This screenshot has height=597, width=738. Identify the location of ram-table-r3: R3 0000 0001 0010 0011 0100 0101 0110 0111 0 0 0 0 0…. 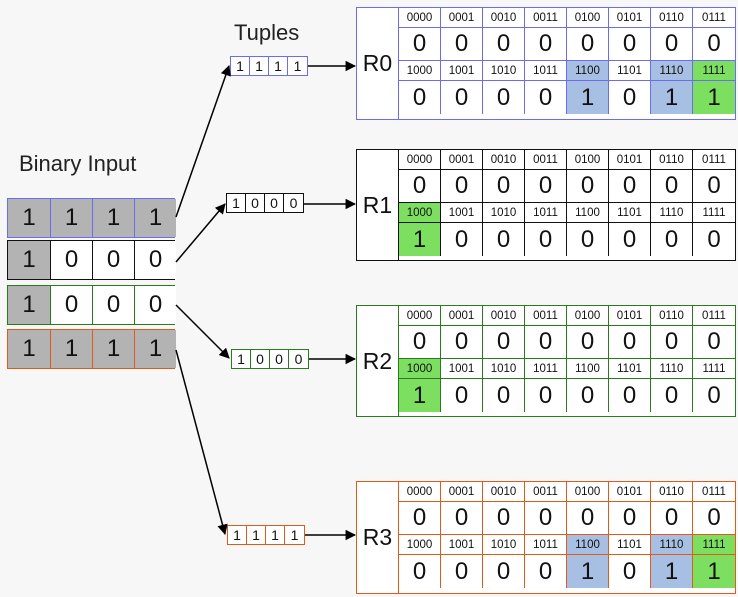
(546, 537).